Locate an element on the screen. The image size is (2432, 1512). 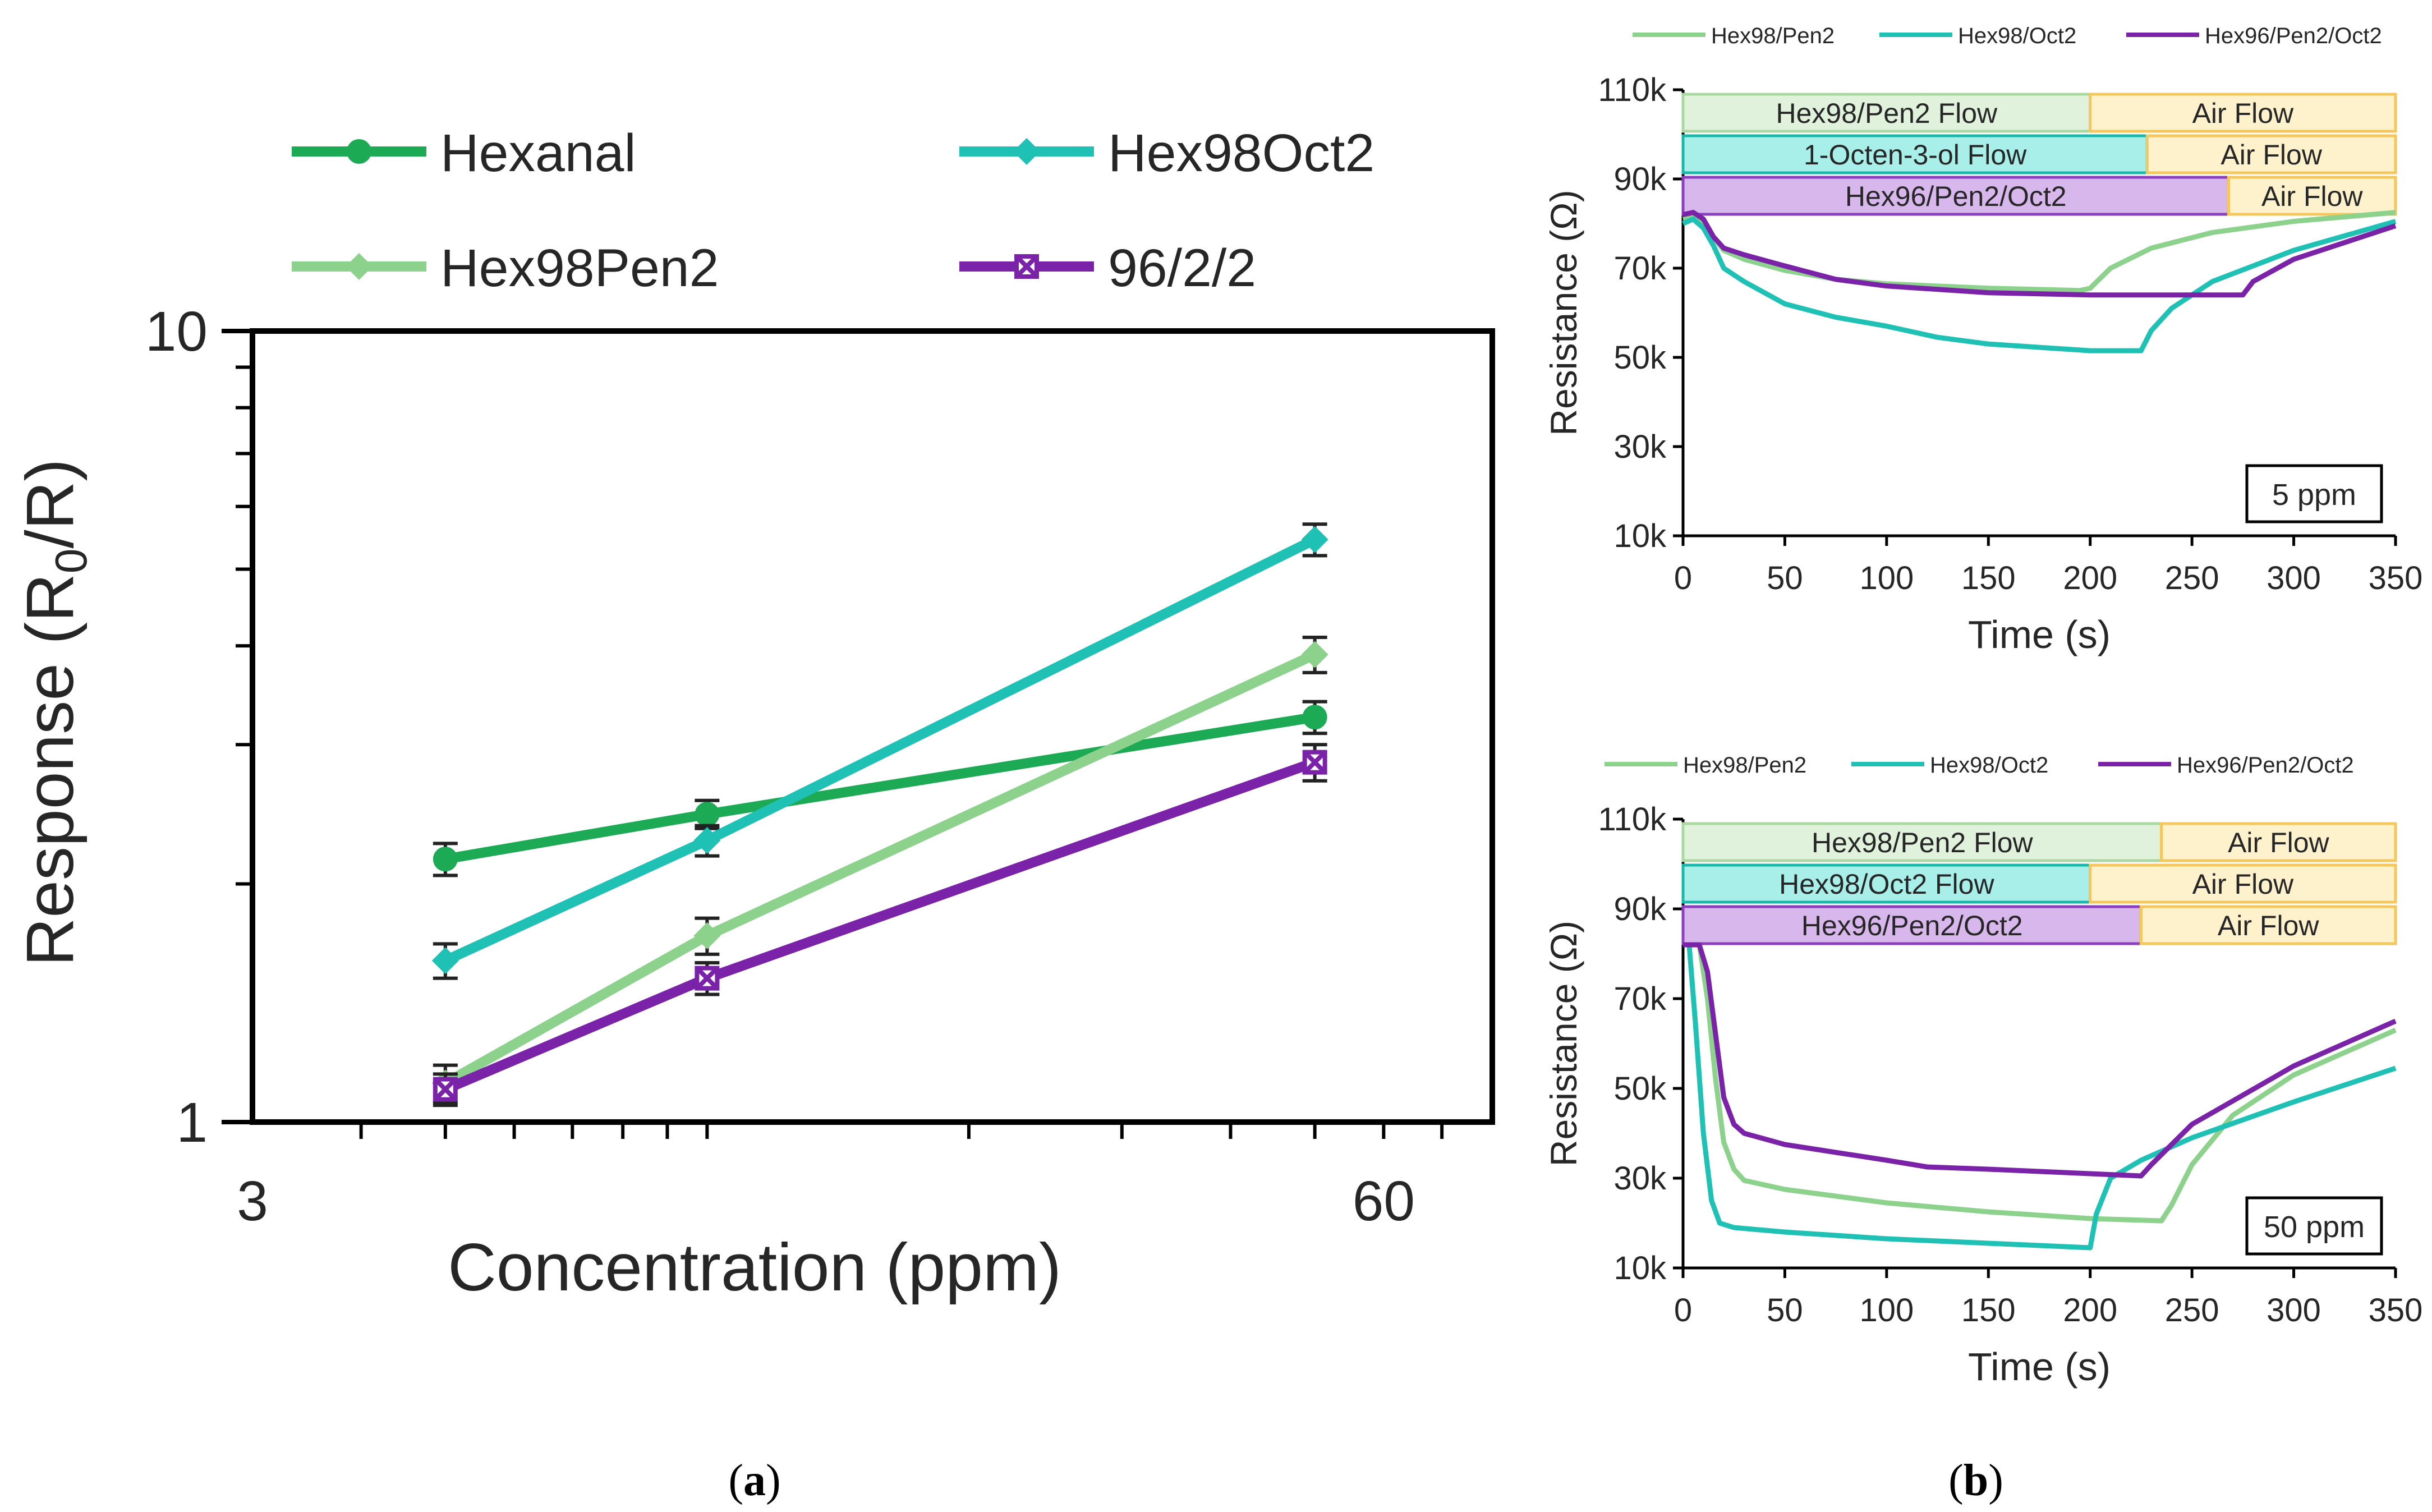
y-tick-label-b: 50k is located at coordinates (1640, 357).